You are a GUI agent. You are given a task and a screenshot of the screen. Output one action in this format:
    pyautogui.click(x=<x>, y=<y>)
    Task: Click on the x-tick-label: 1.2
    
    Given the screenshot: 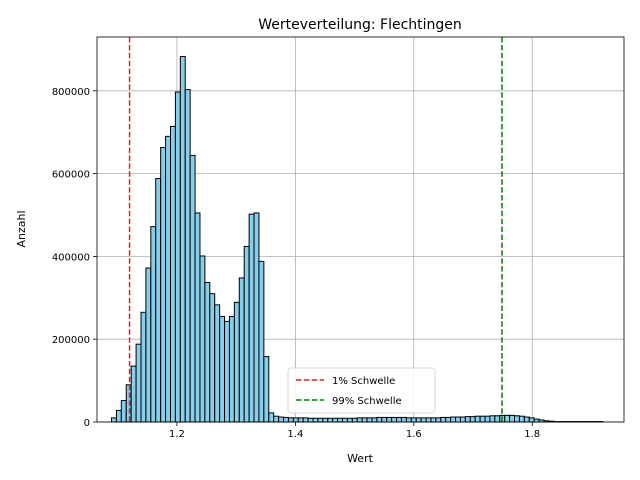 What is the action you would take?
    pyautogui.click(x=177, y=434)
    